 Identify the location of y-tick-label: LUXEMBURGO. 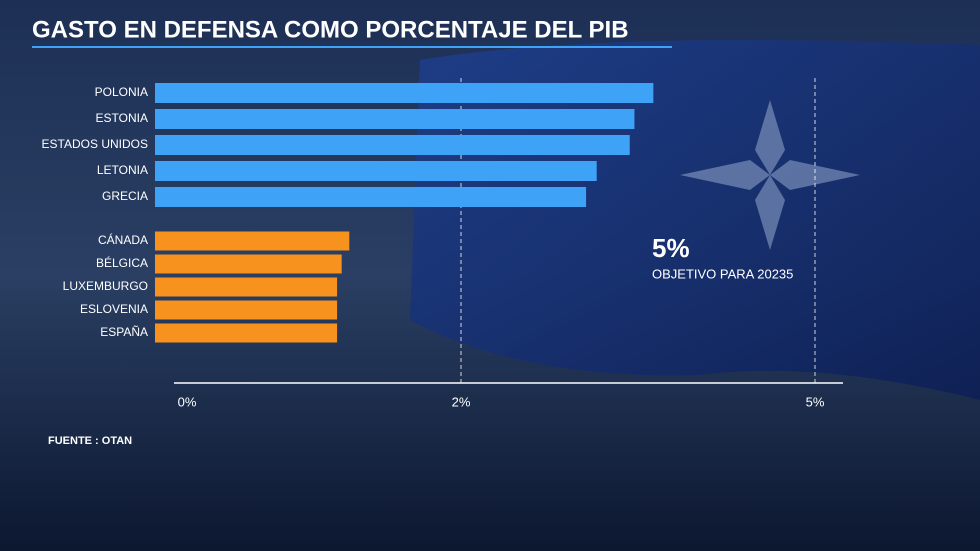
(105, 286).